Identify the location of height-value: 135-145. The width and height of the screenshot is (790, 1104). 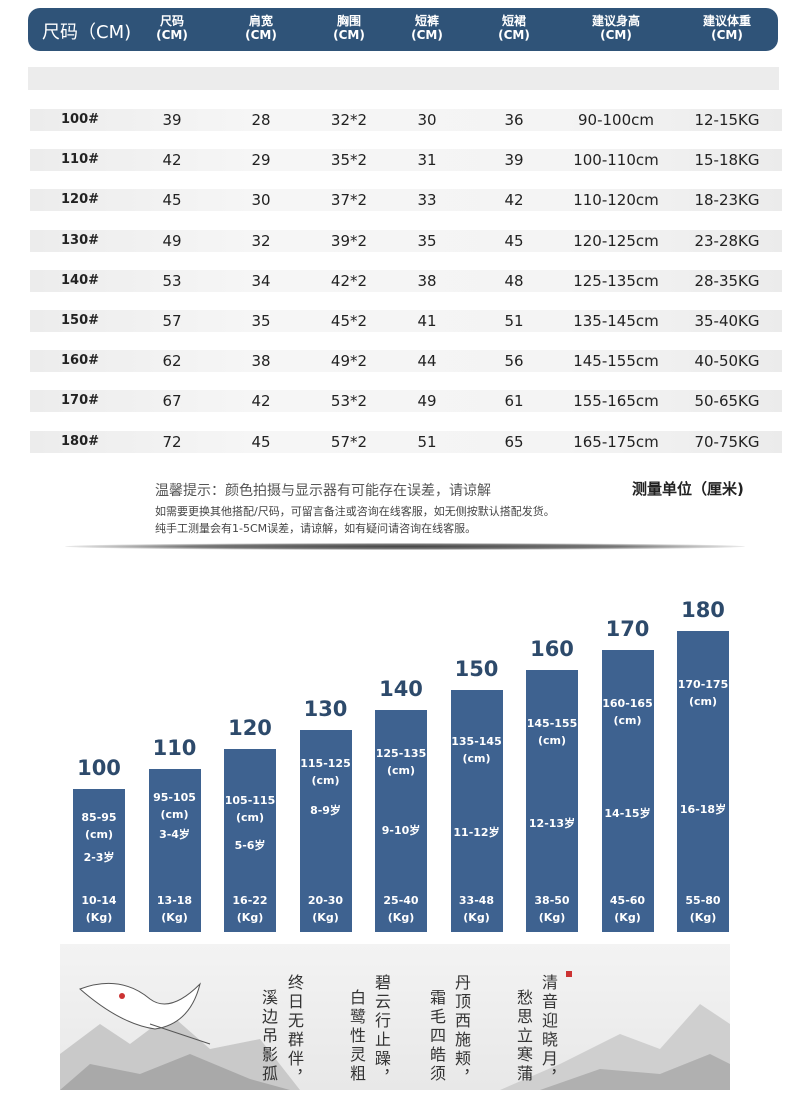
(476, 741).